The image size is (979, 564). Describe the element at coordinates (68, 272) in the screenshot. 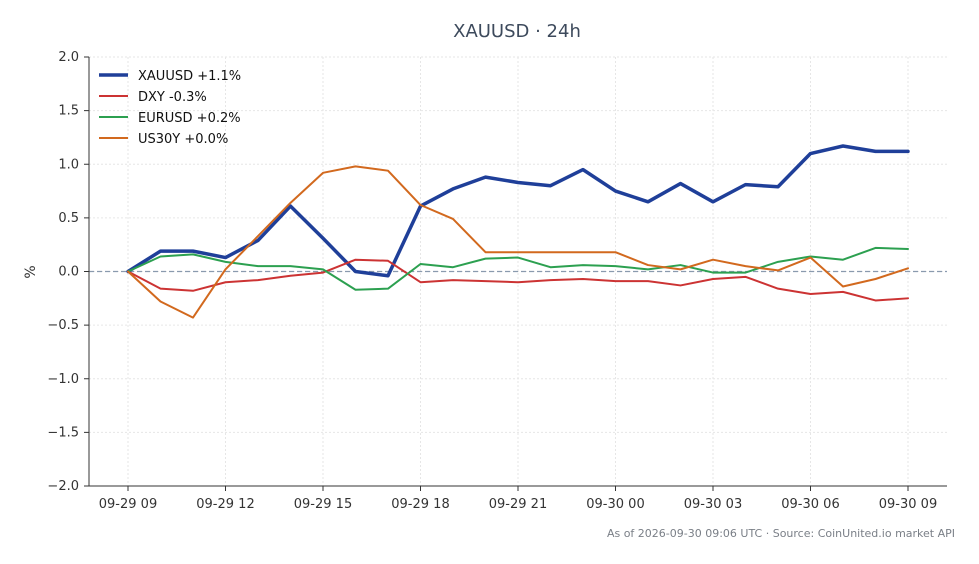

I see `y-tick-label: 0.0` at that location.